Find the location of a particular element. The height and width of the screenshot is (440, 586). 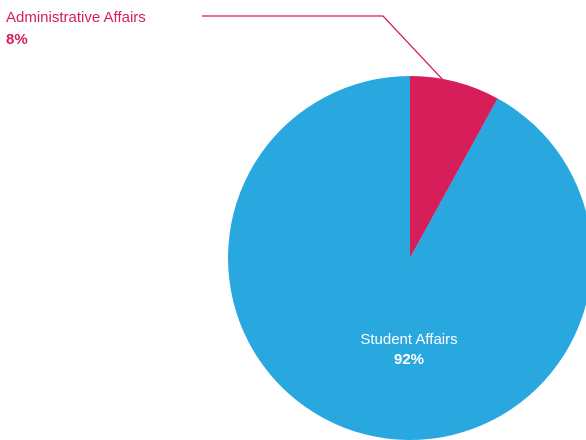

pie-slice-administrative-affairs is located at coordinates (454, 167).